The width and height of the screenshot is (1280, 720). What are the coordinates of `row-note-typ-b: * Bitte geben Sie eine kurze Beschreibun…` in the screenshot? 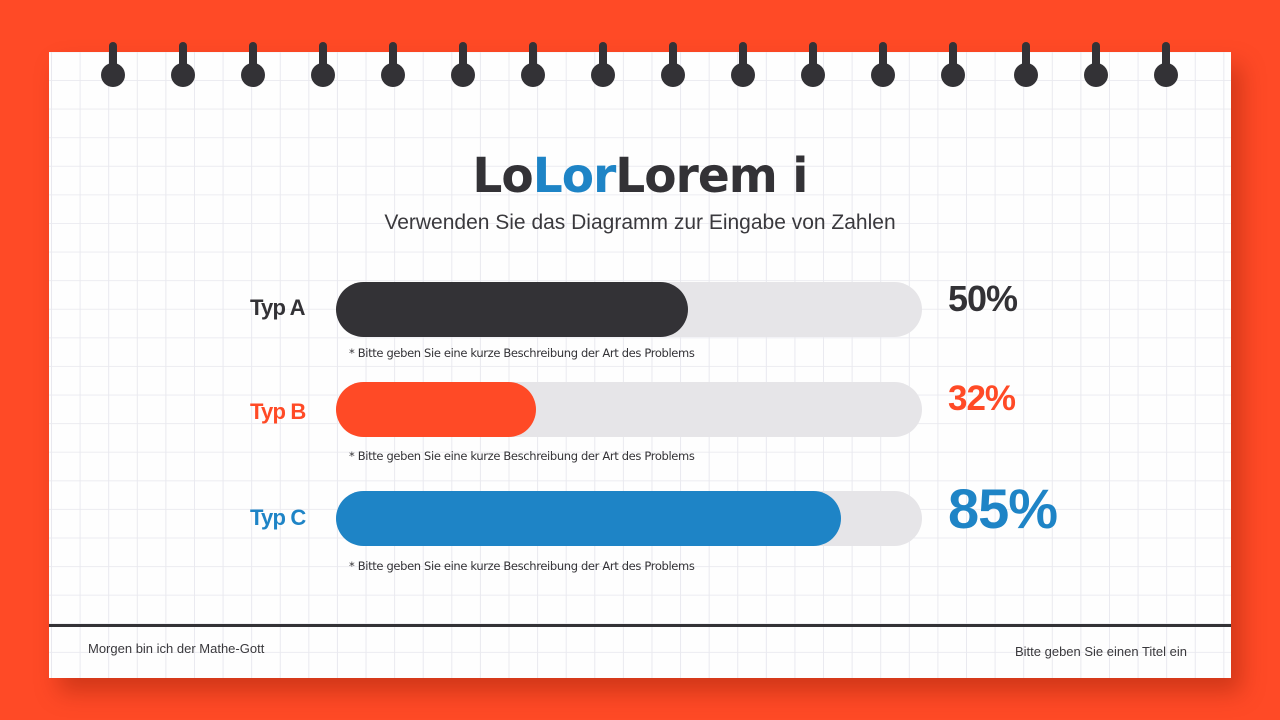 It's located at (522, 456).